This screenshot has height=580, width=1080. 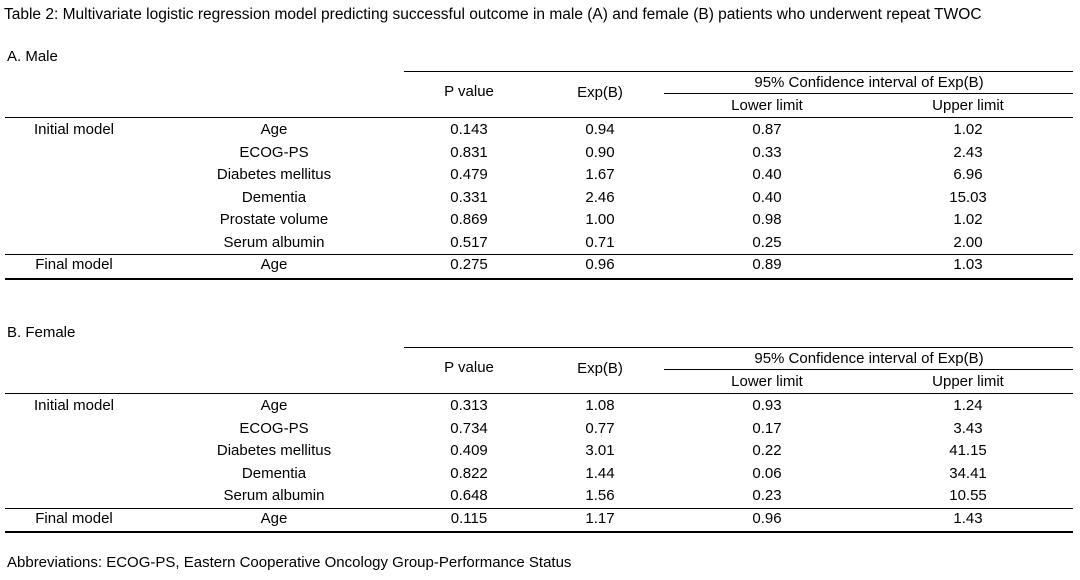 What do you see at coordinates (41, 332) in the screenshot?
I see `section-label: B. Female` at bounding box center [41, 332].